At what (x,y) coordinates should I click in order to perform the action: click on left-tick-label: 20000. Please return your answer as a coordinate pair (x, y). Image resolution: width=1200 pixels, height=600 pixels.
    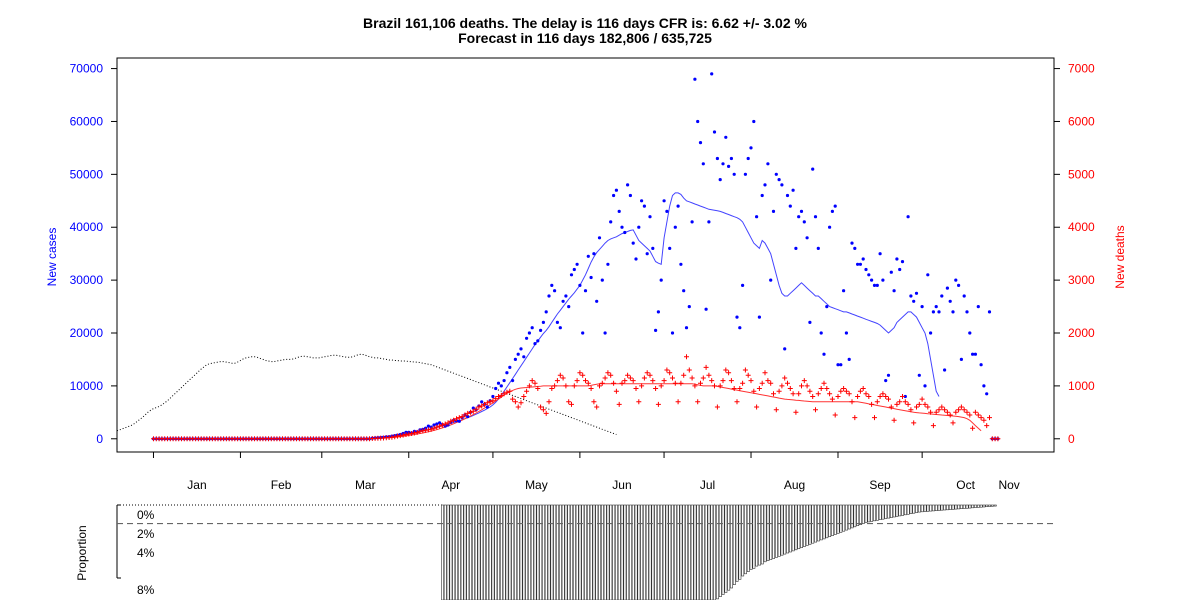
    Looking at the image, I should click on (87, 333).